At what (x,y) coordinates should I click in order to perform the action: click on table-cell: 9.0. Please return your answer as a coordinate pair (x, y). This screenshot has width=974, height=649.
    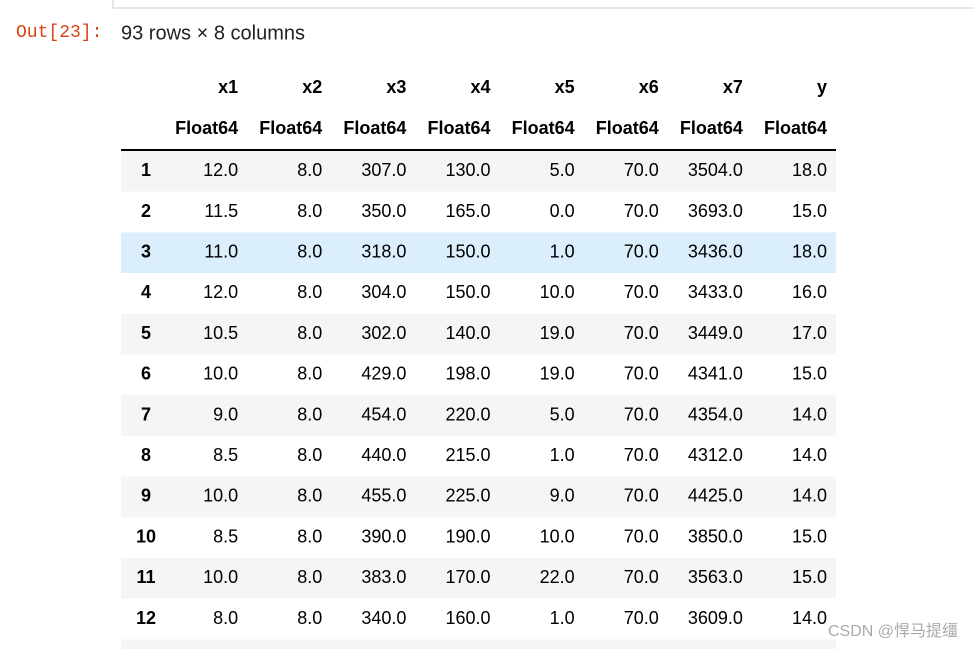
    Looking at the image, I should click on (562, 496).